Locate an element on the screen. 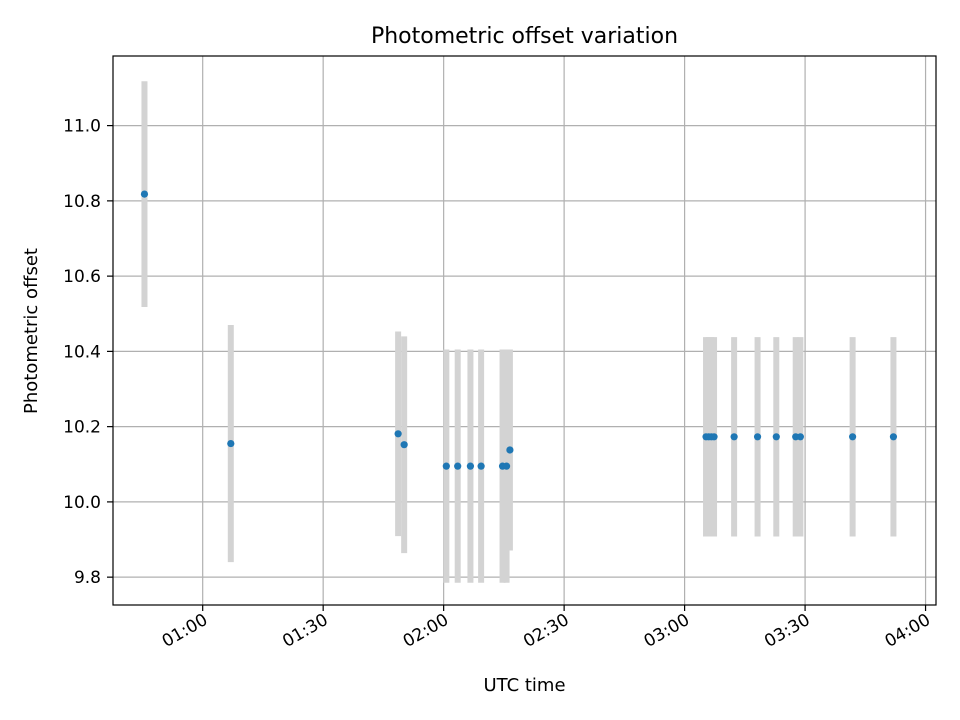 The image size is (960, 720). chart-title: Photometric offset variation is located at coordinates (524, 36).